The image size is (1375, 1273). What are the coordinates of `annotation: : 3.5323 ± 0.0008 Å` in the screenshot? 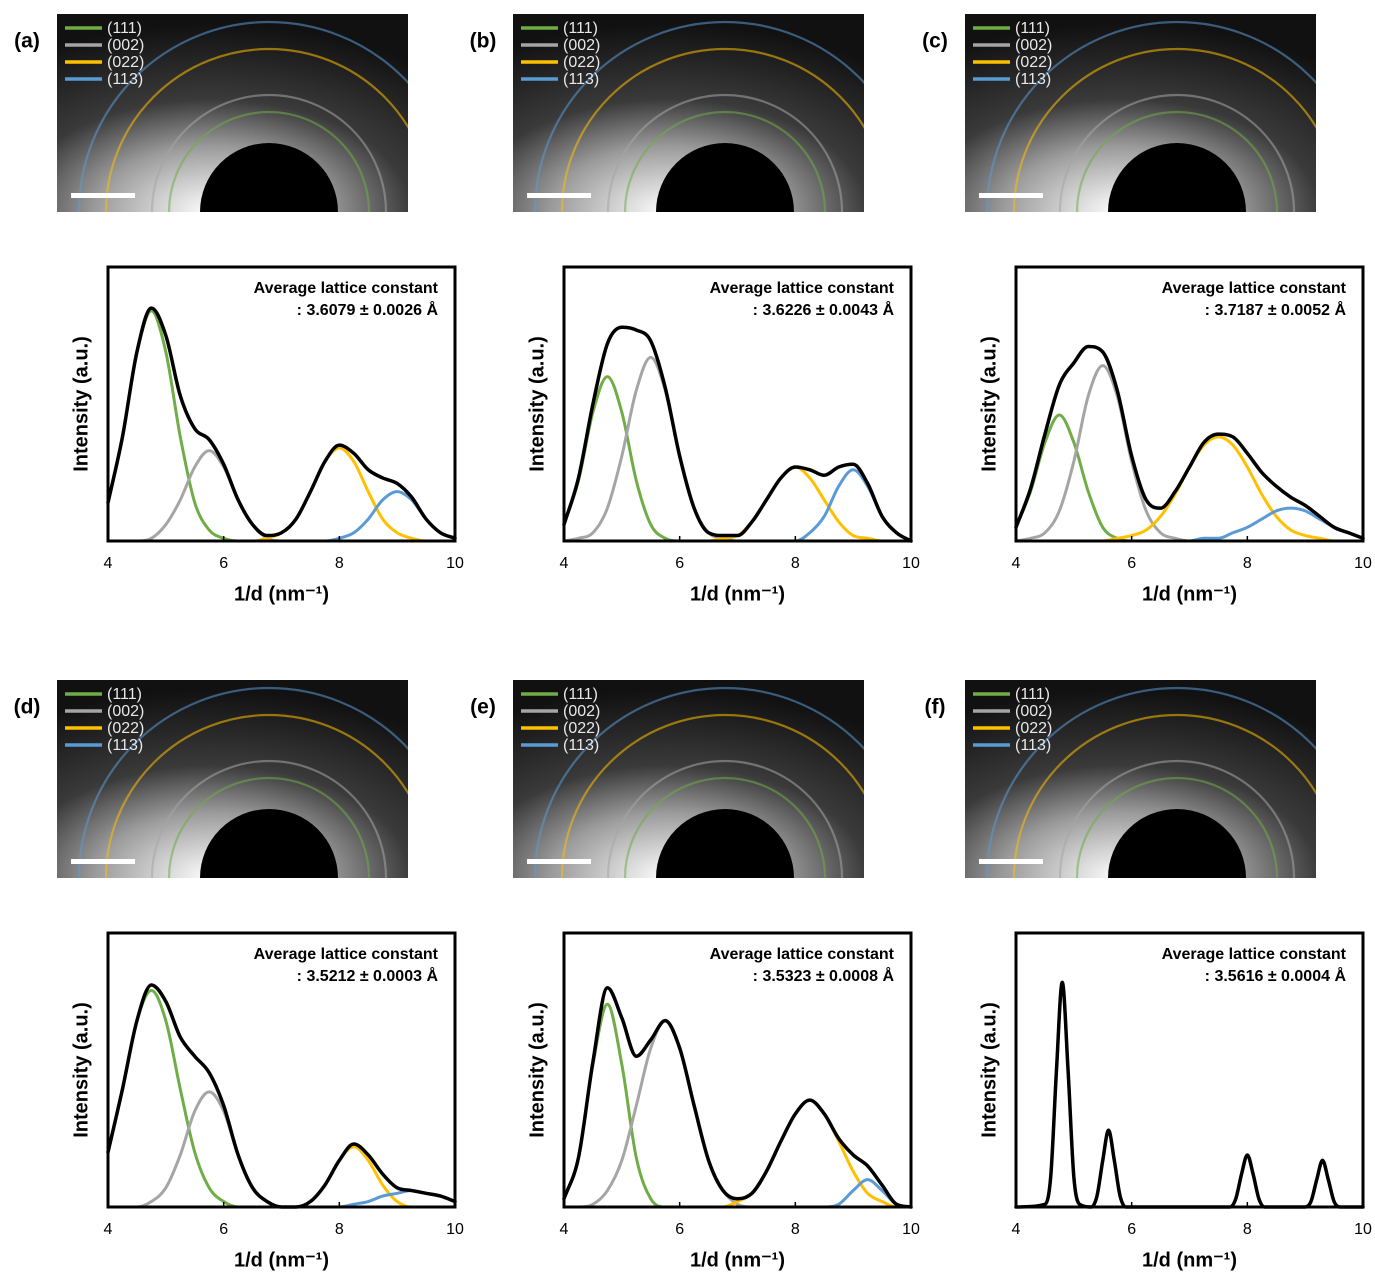 It's located at (824, 975).